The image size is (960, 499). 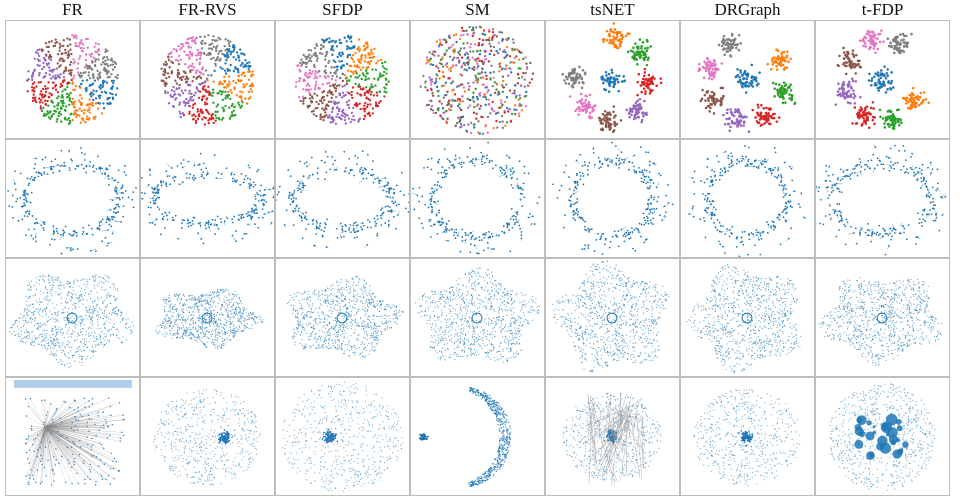 I want to click on layout-cell-tsnet-row2, so click(x=612, y=198).